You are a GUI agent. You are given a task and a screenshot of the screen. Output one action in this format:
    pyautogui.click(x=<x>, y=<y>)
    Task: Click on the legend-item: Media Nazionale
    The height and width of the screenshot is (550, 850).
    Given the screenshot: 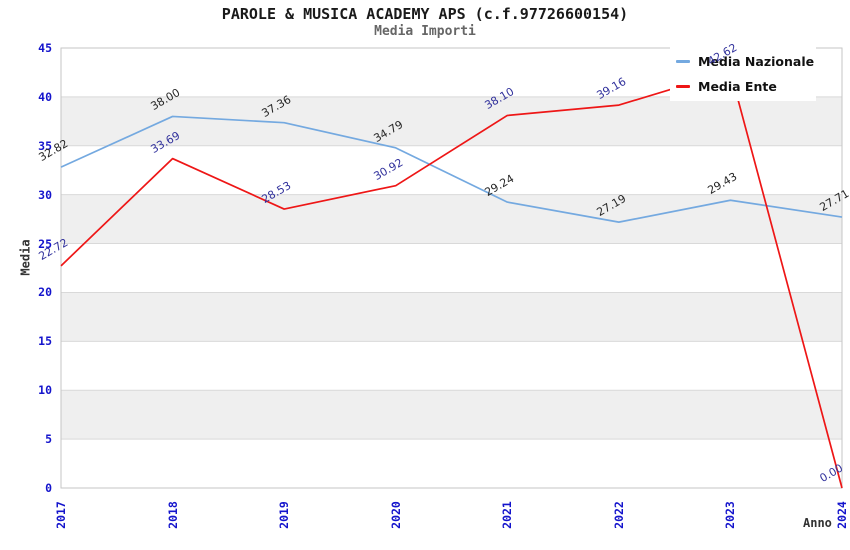 What is the action you would take?
    pyautogui.click(x=746, y=61)
    